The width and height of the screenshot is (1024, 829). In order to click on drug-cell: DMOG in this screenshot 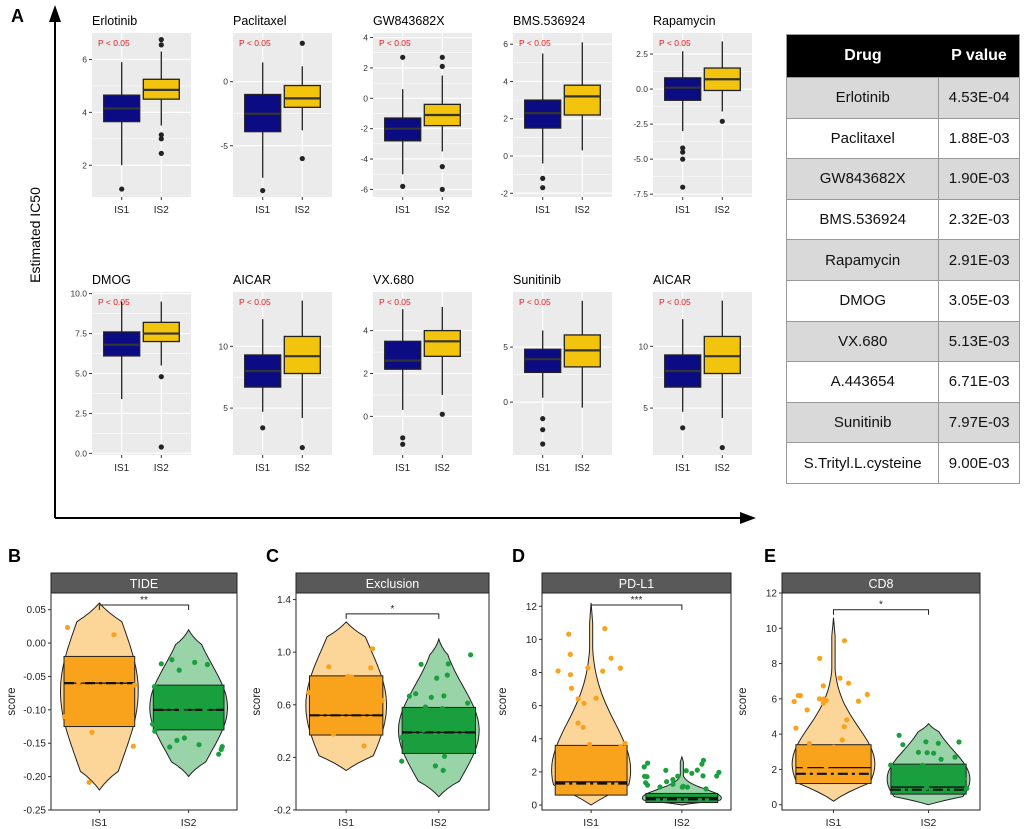, I will do `click(862, 300)`.